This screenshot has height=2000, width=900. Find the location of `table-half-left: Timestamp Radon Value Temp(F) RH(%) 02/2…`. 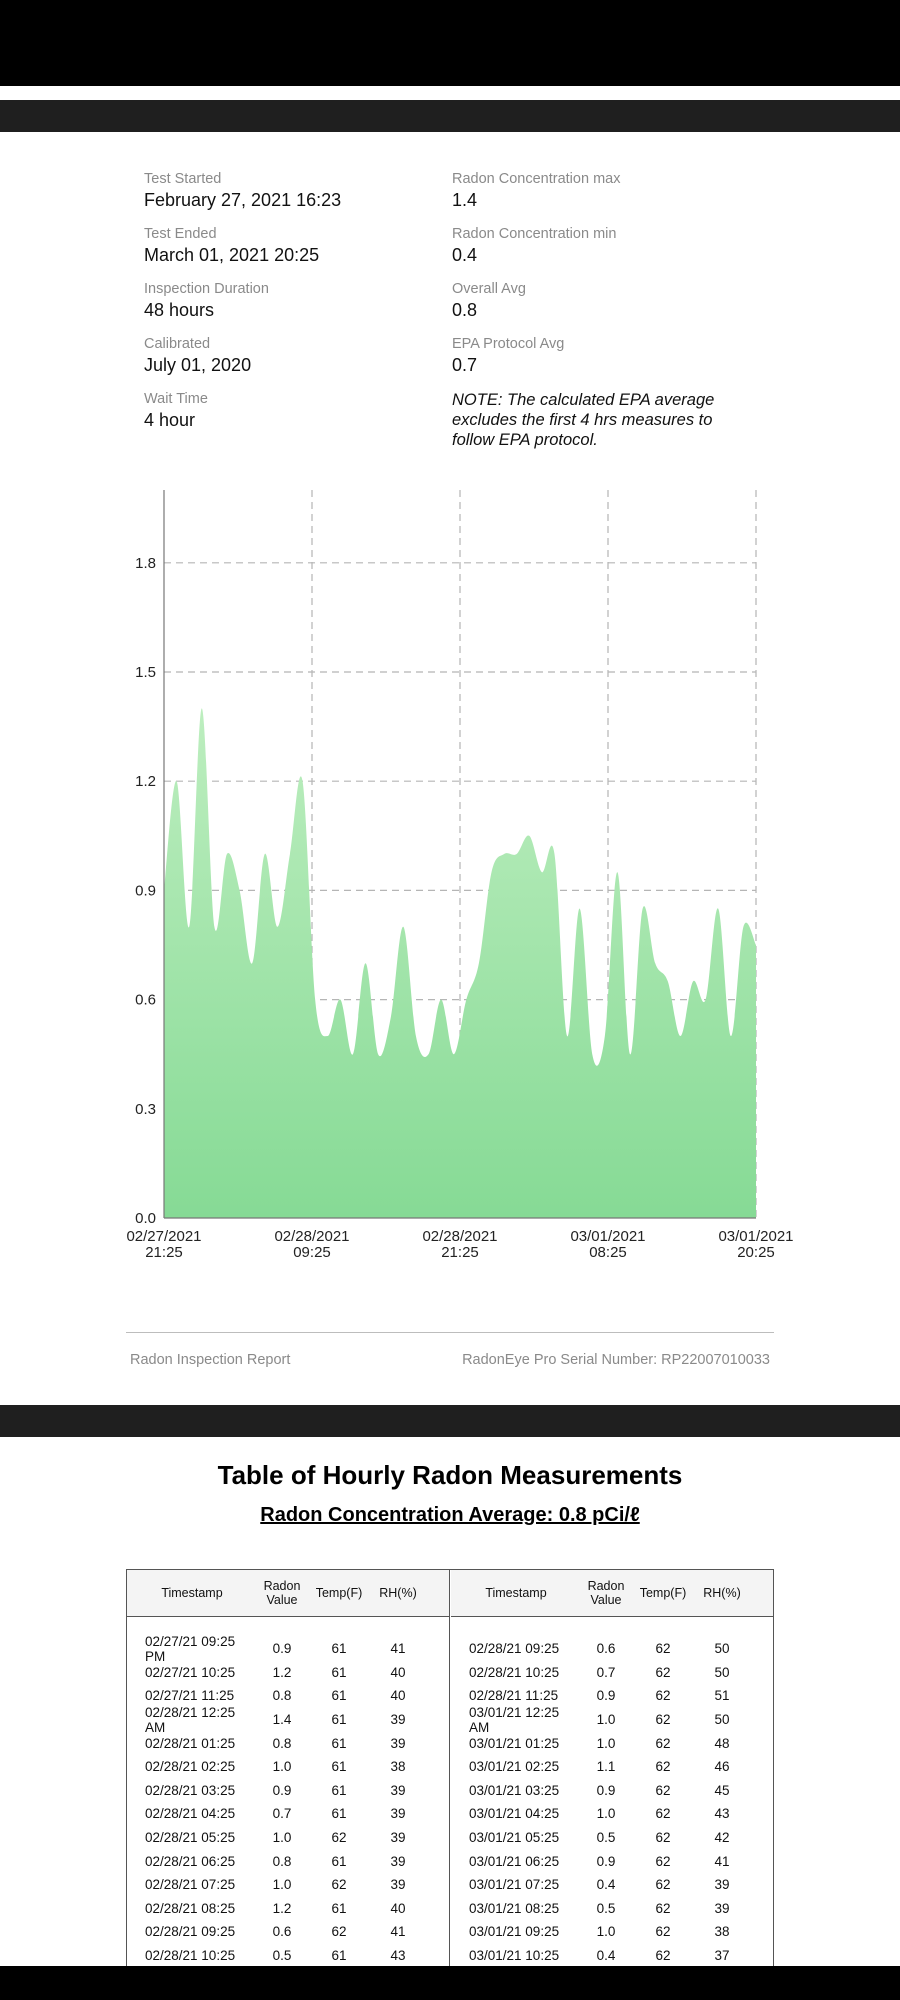

table-half-left: Timestamp Radon Value Temp(F) RH(%) 02/2… is located at coordinates (288, 1780).